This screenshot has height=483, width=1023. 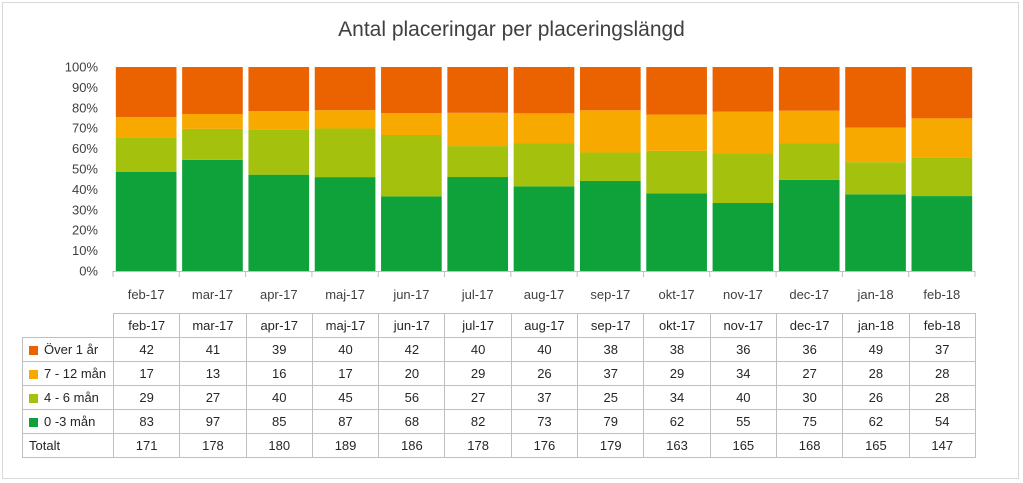 I want to click on x-tick-label: nov-17, so click(x=743, y=294).